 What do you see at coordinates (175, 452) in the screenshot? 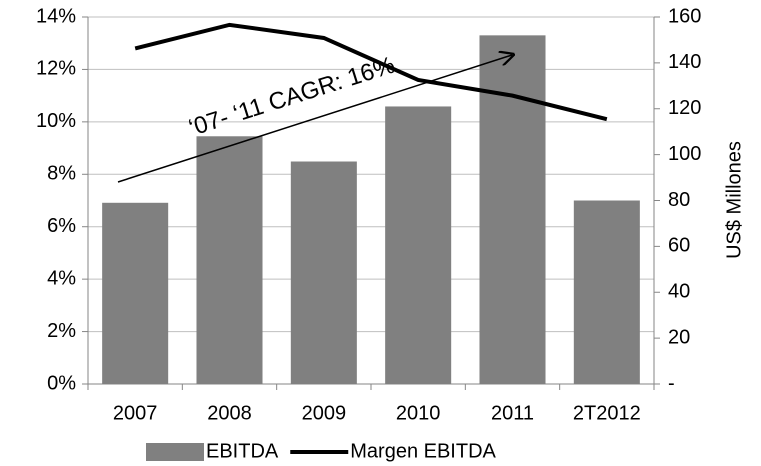
I see `legend-swatch` at bounding box center [175, 452].